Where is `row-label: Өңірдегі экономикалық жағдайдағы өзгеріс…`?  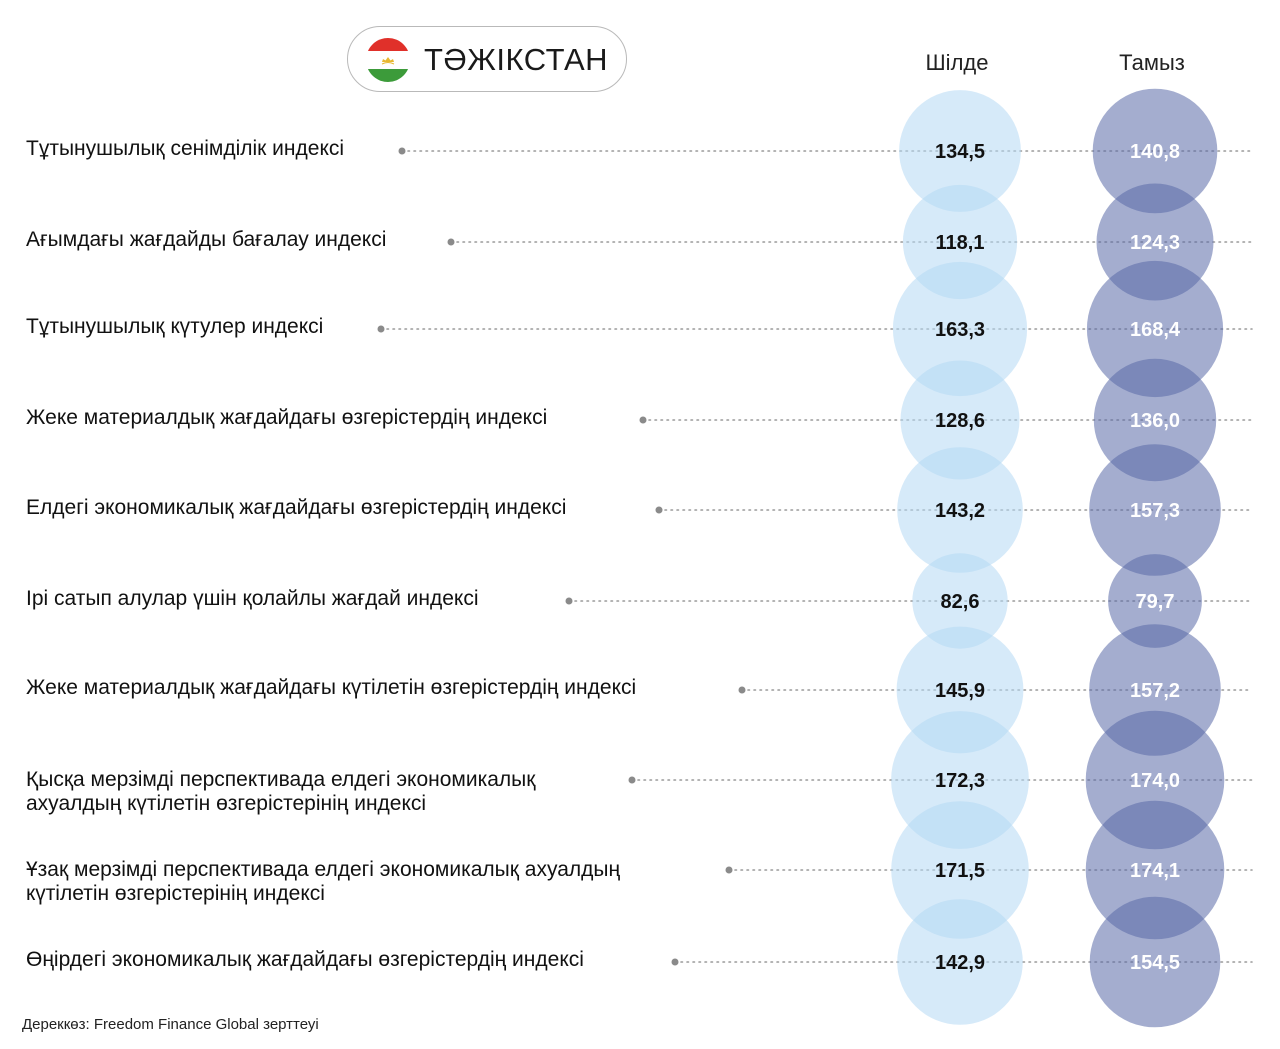 row-label: Өңірдегі экономикалық жағдайдағы өзгеріс… is located at coordinates (305, 960).